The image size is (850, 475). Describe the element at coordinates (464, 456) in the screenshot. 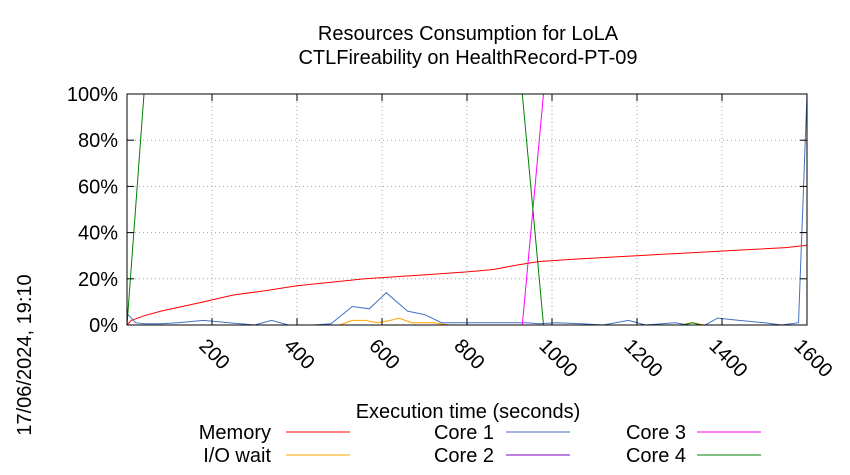

I see `legend-label-core-2: Core 2` at that location.